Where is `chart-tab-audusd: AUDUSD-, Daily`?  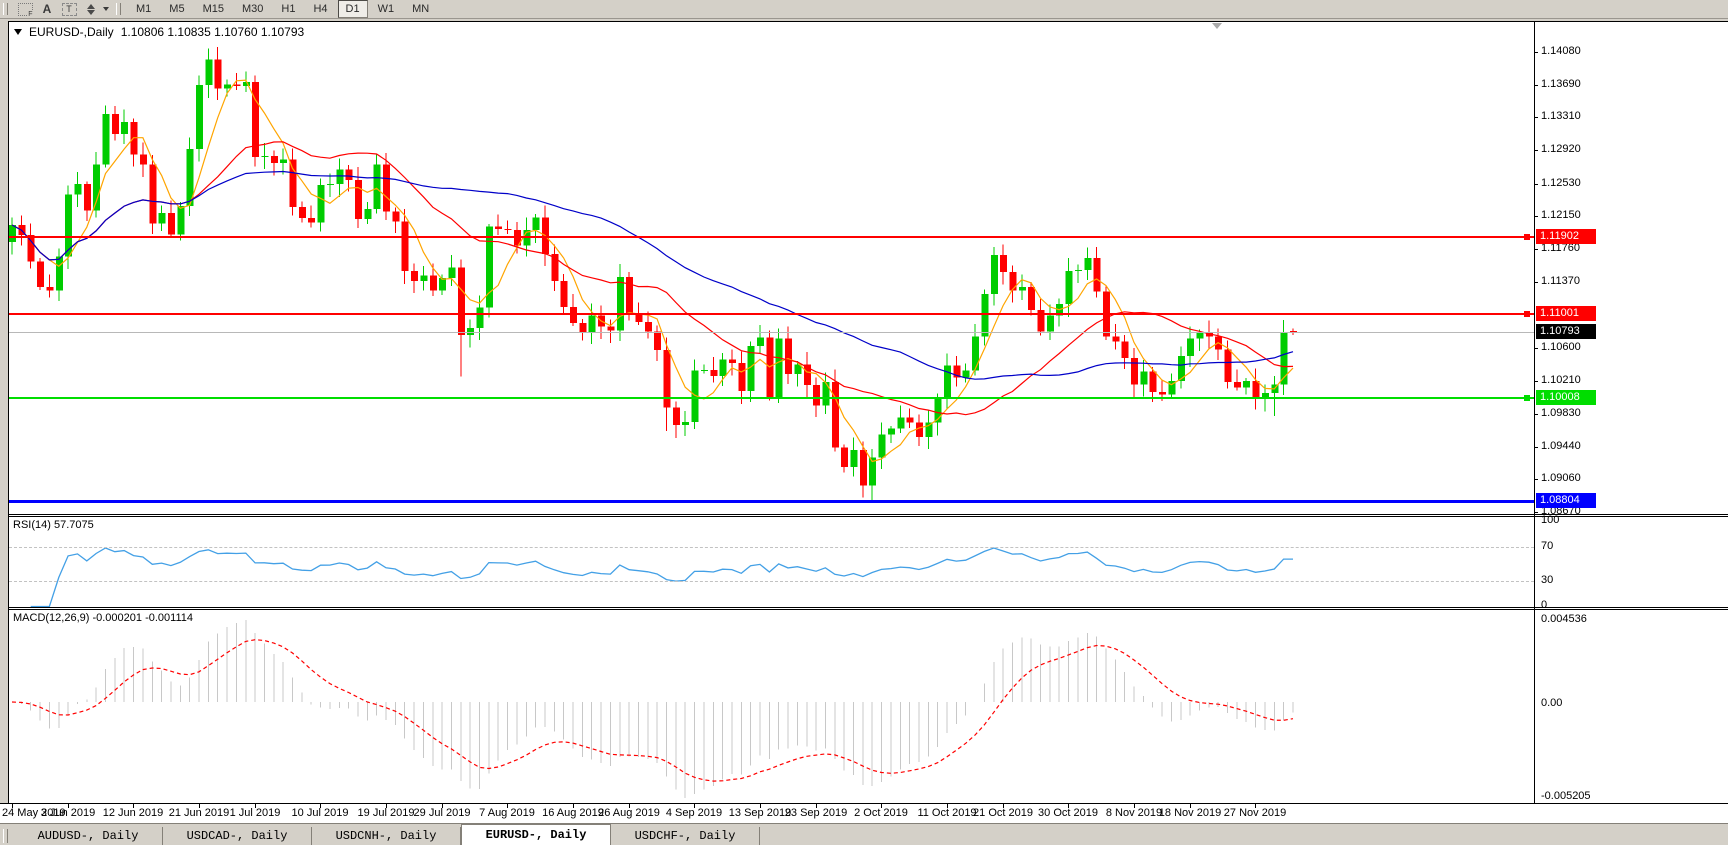
chart-tab-audusd: AUDUSD-, Daily is located at coordinates (88, 836).